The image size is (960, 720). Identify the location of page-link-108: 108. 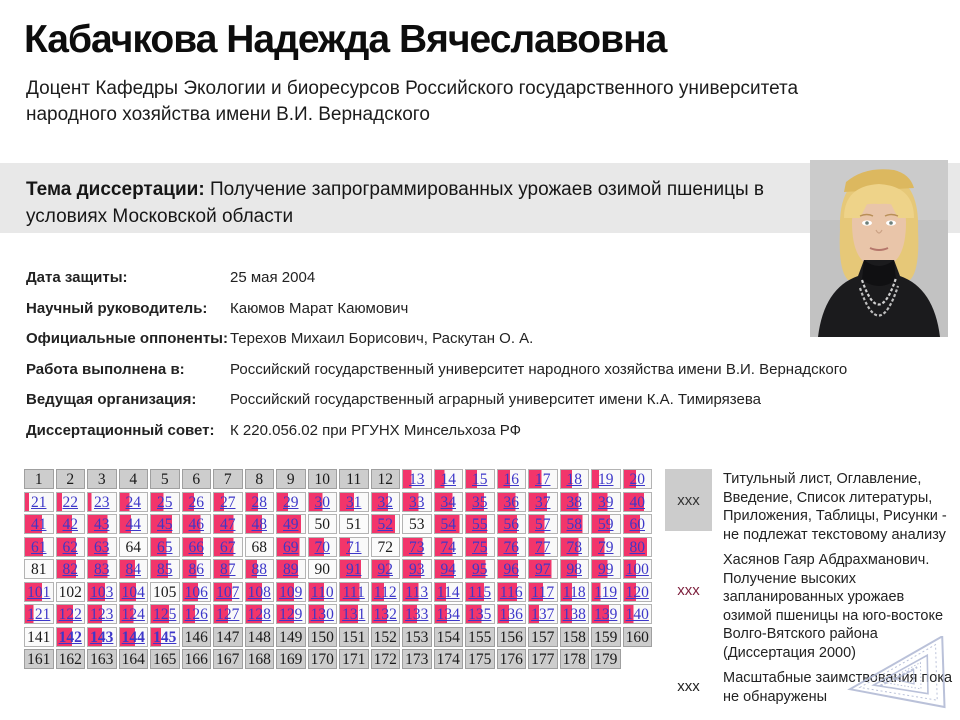
(259, 592).